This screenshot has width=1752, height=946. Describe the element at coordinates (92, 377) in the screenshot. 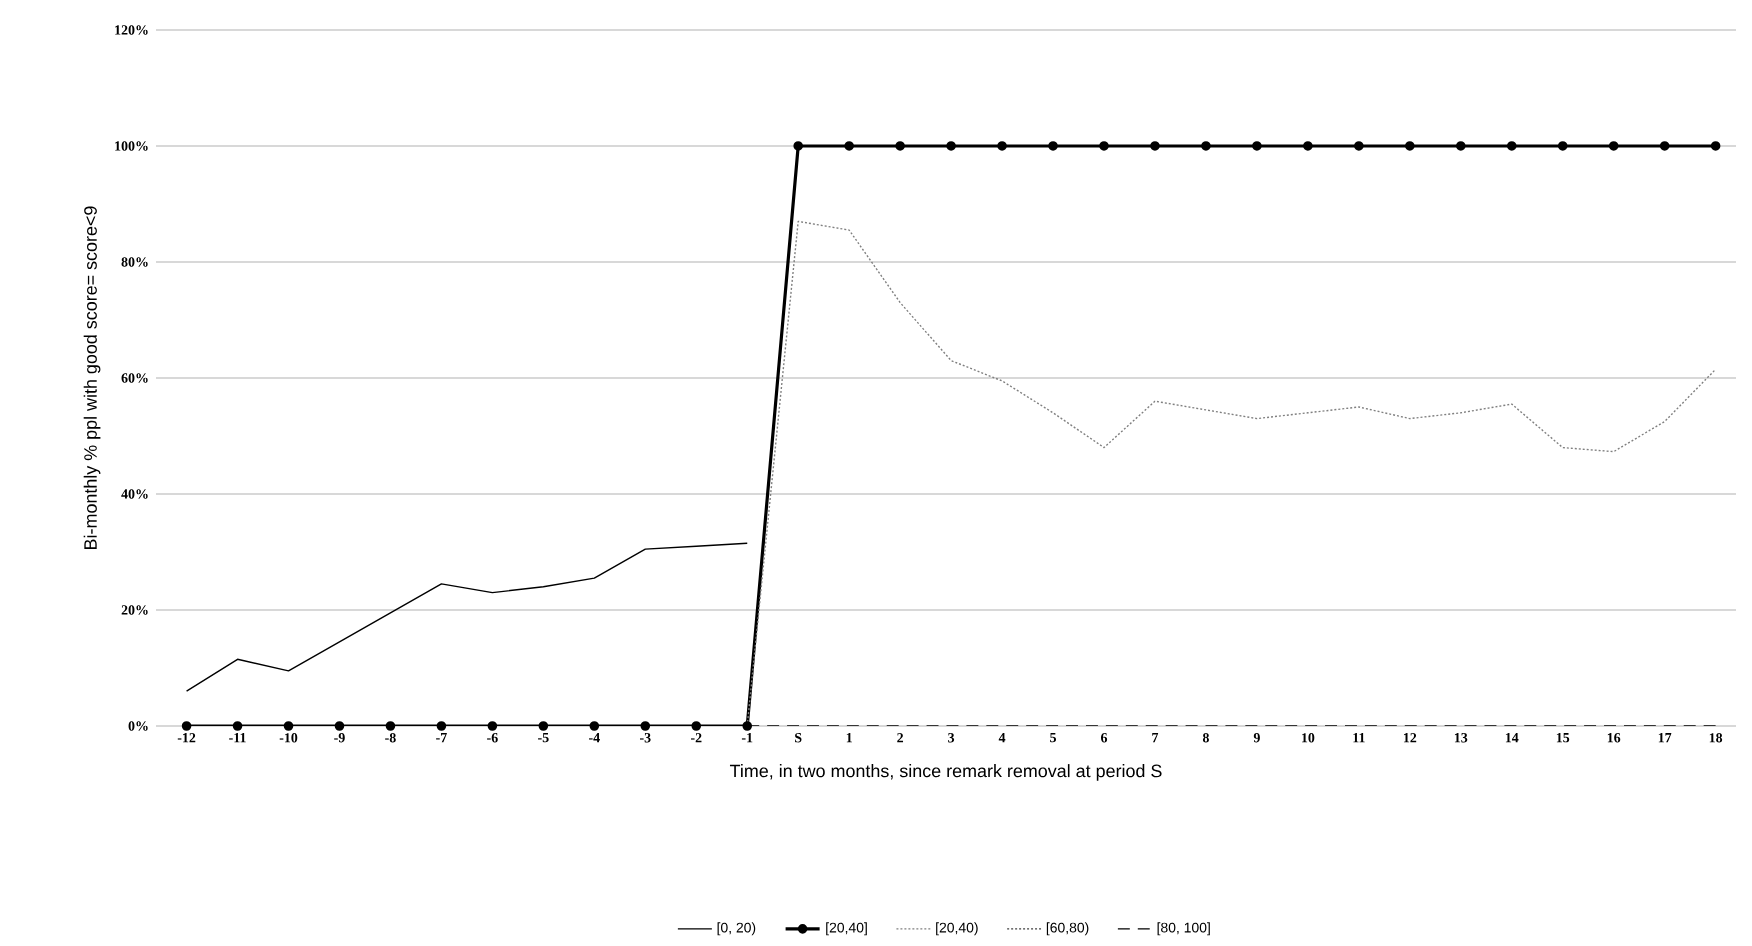

I see `y-axis-title: Bi-monthly % ppl with good score= score<9` at that location.